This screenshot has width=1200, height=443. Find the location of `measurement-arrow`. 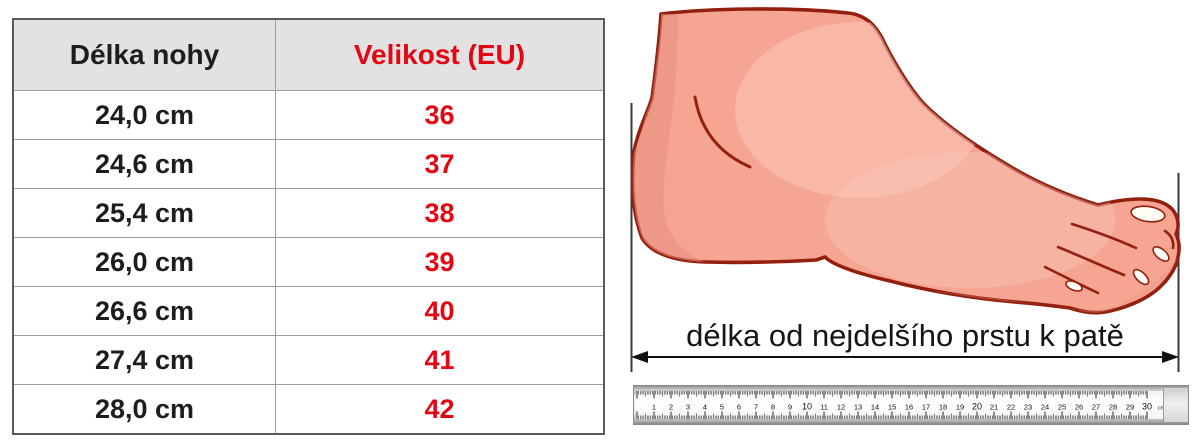

measurement-arrow is located at coordinates (905, 357).